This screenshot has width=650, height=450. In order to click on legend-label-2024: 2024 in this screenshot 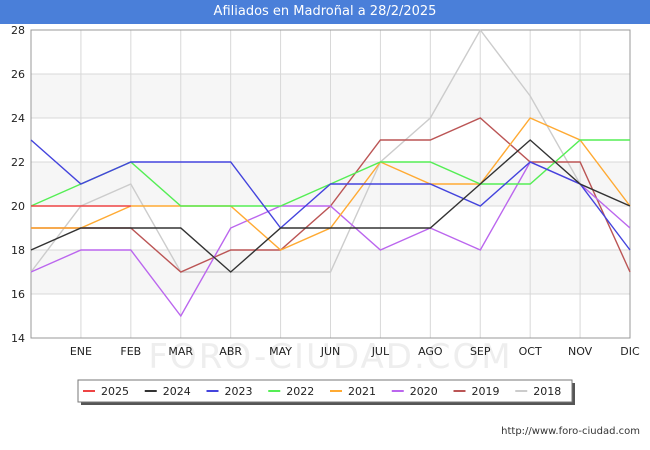, I will do `click(177, 391)`.